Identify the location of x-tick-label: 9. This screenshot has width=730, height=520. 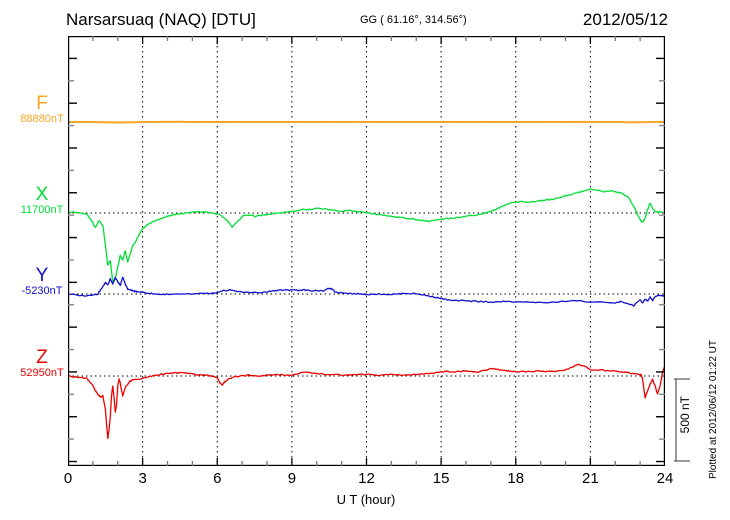
(292, 478).